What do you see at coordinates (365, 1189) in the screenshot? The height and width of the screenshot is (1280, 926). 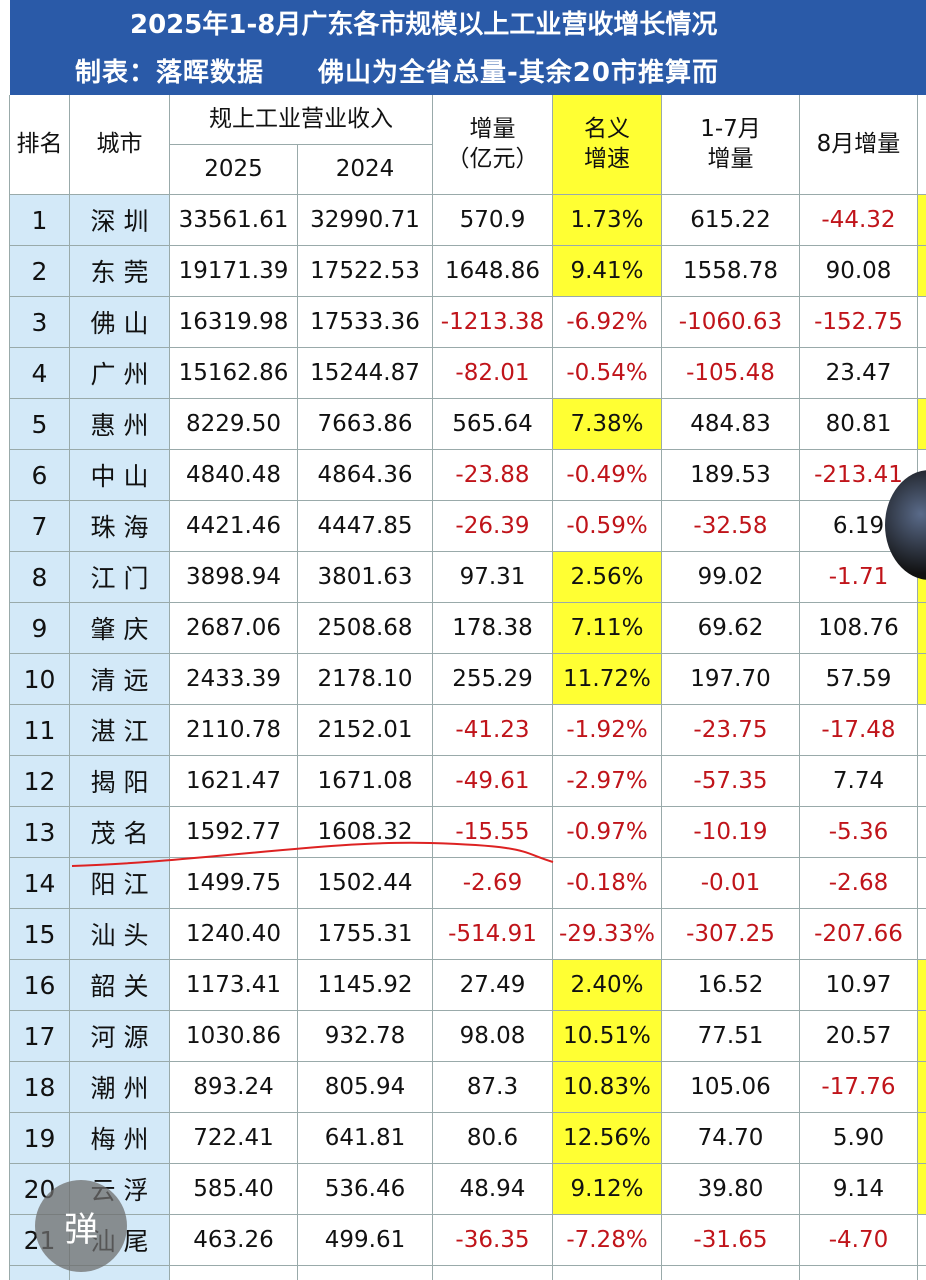 I see `value-cell: 536.46` at bounding box center [365, 1189].